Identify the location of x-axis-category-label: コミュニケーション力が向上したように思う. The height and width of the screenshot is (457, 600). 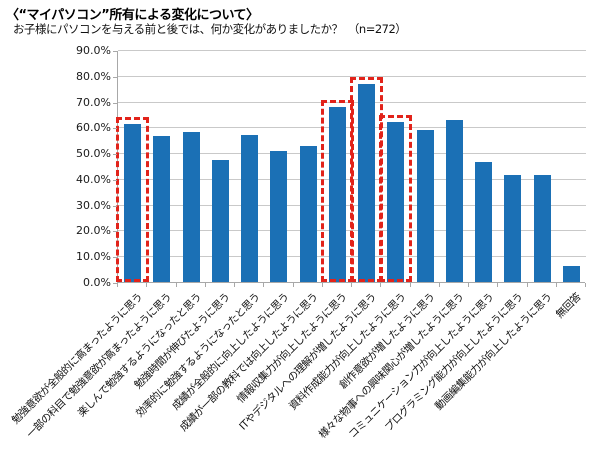
(421, 366).